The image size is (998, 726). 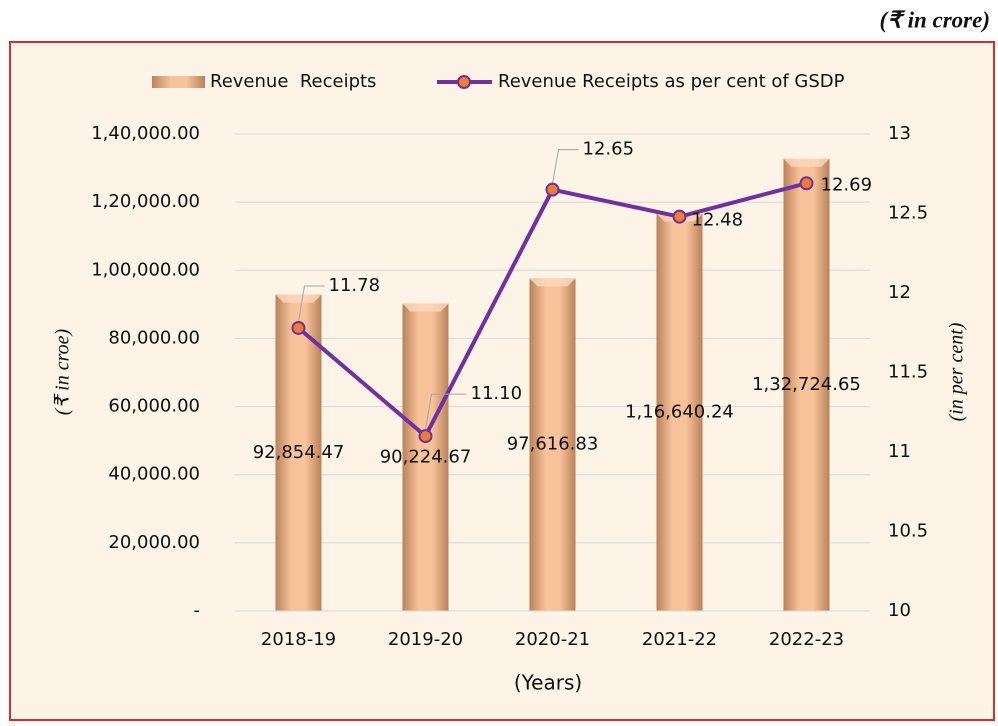 What do you see at coordinates (548, 683) in the screenshot?
I see `x-axis-title: (Years)` at bounding box center [548, 683].